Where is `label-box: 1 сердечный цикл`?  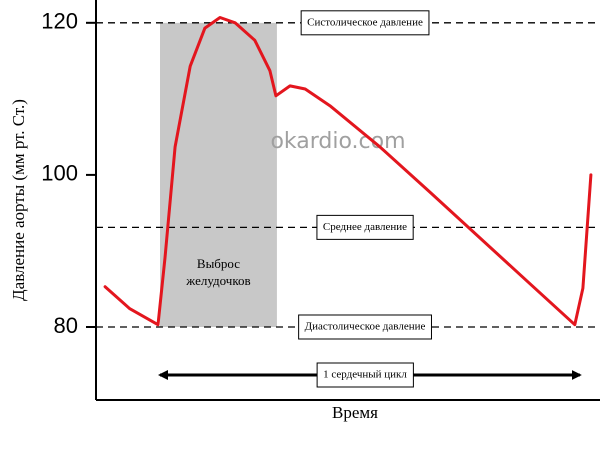
label-box: 1 сердечный цикл is located at coordinates (365, 375).